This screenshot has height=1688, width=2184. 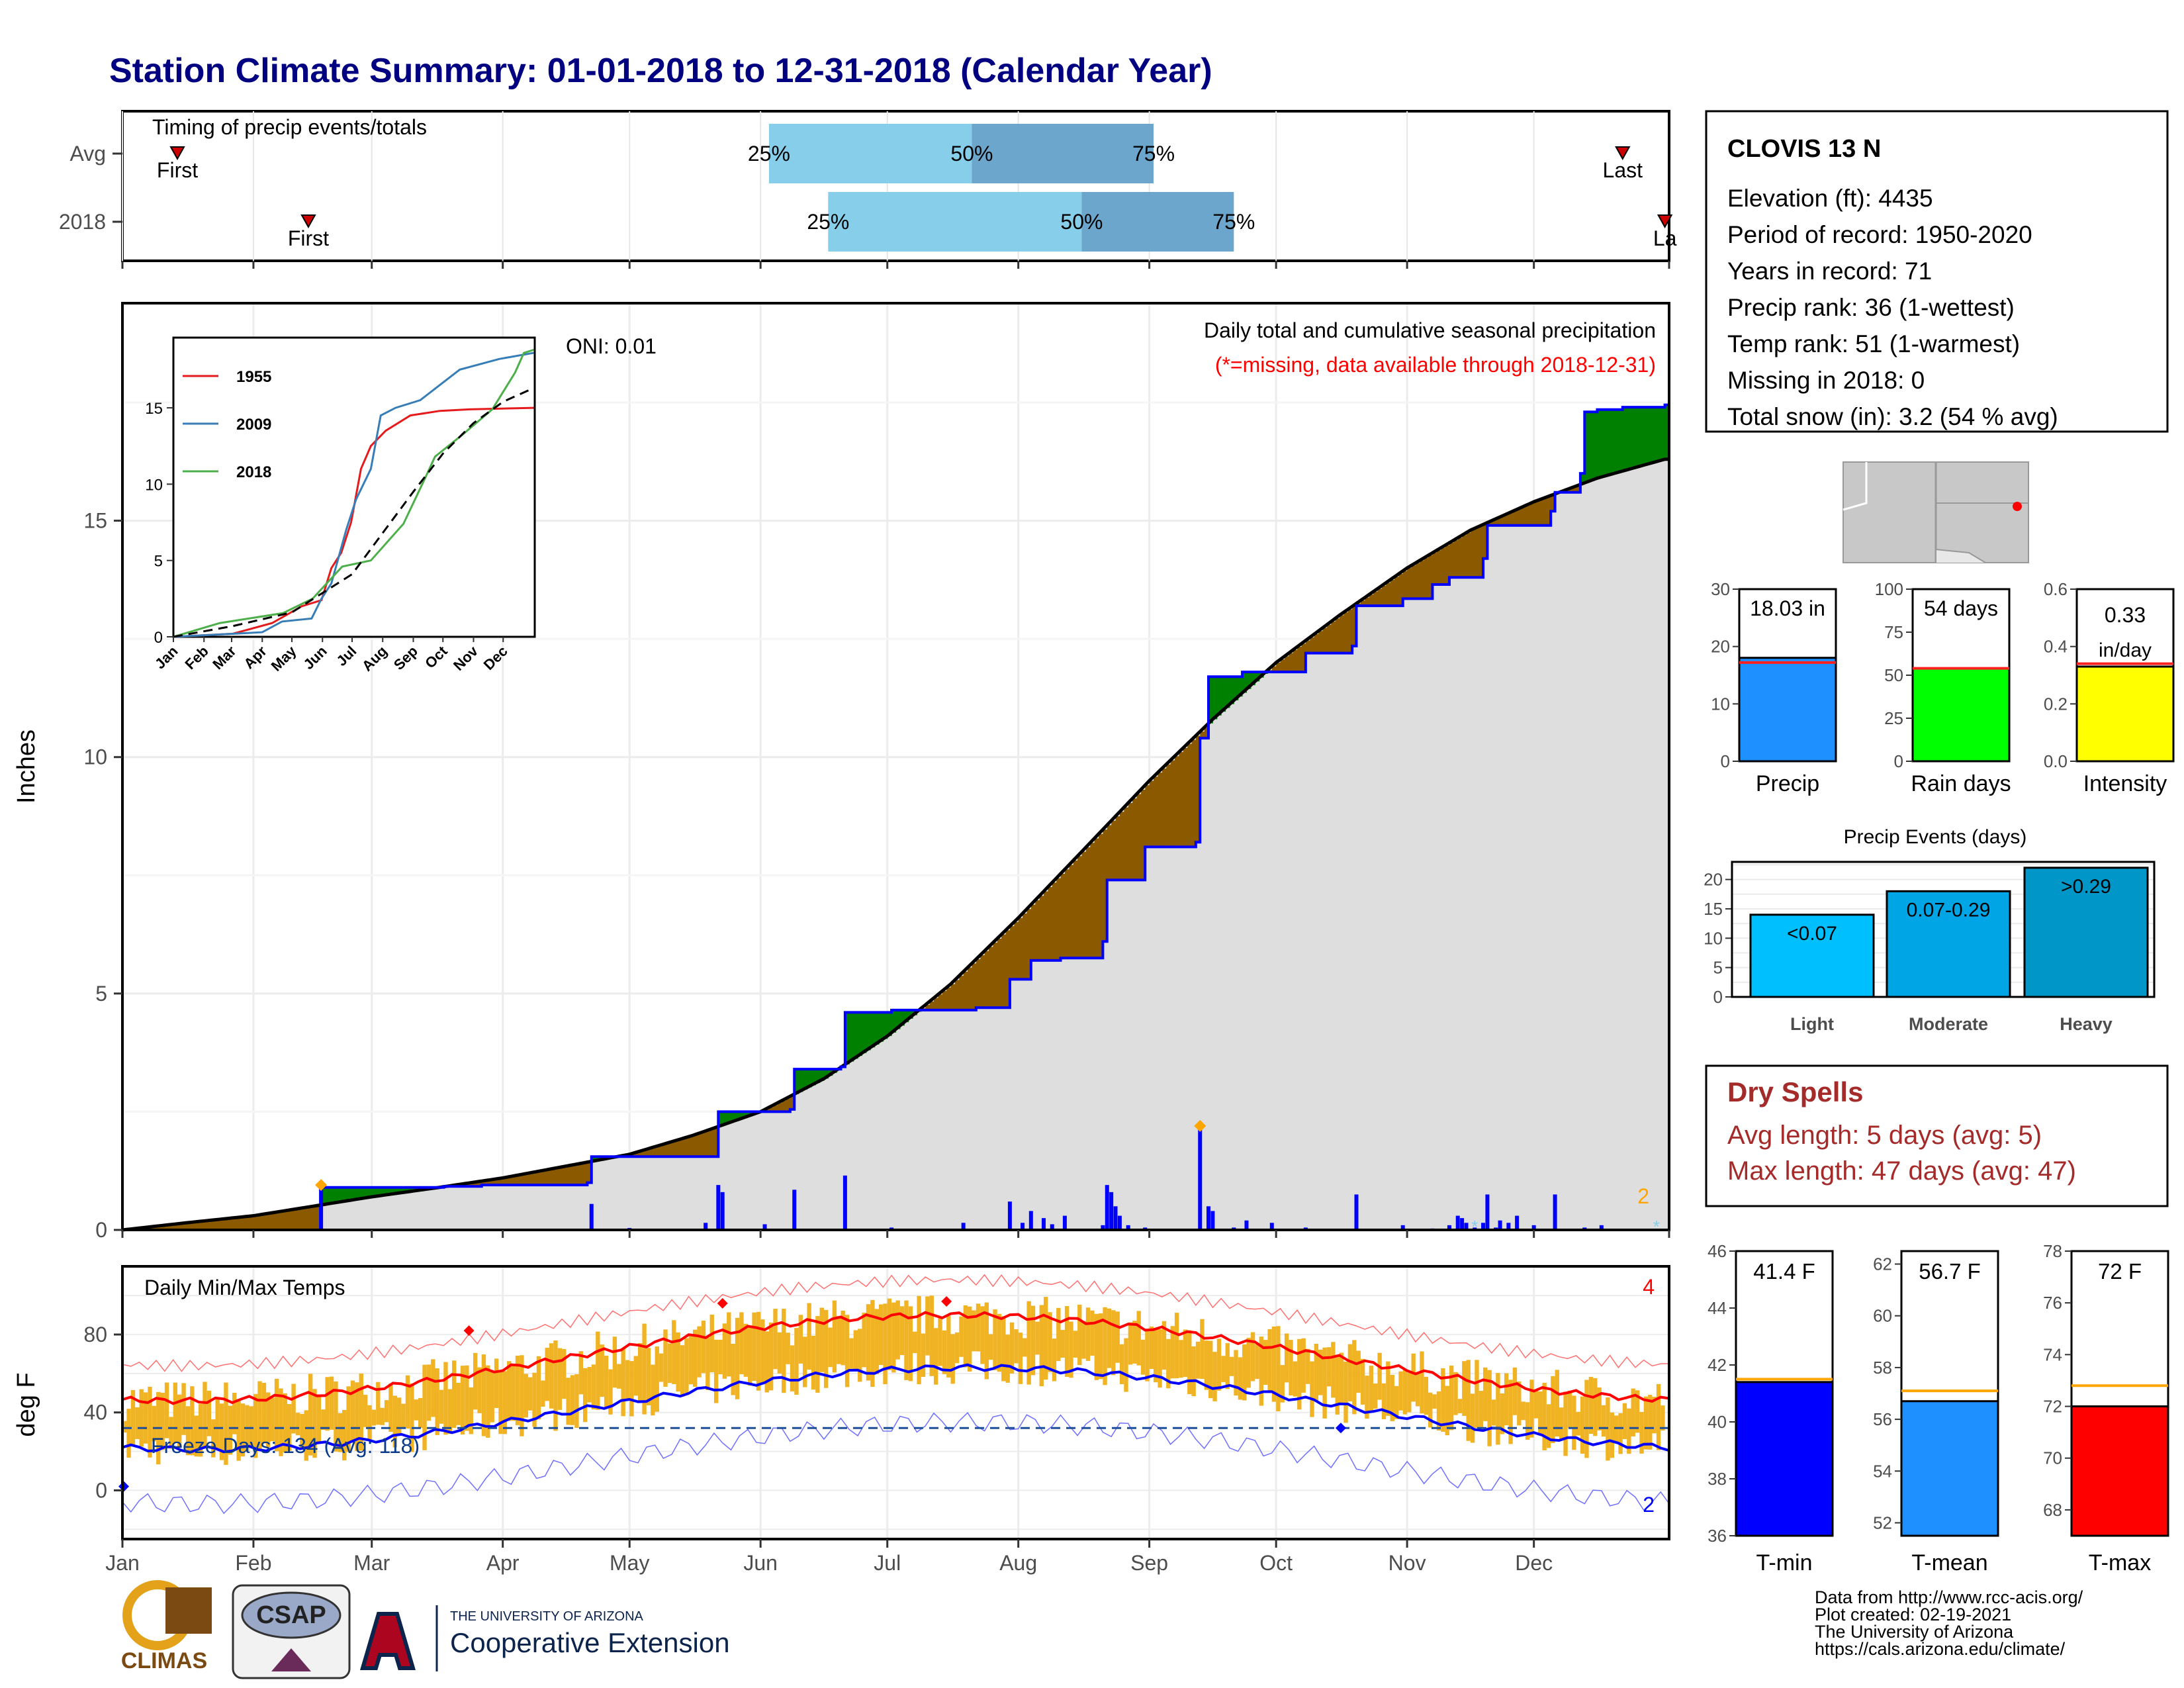 I want to click on month-tick-label: Jul, so click(x=887, y=1563).